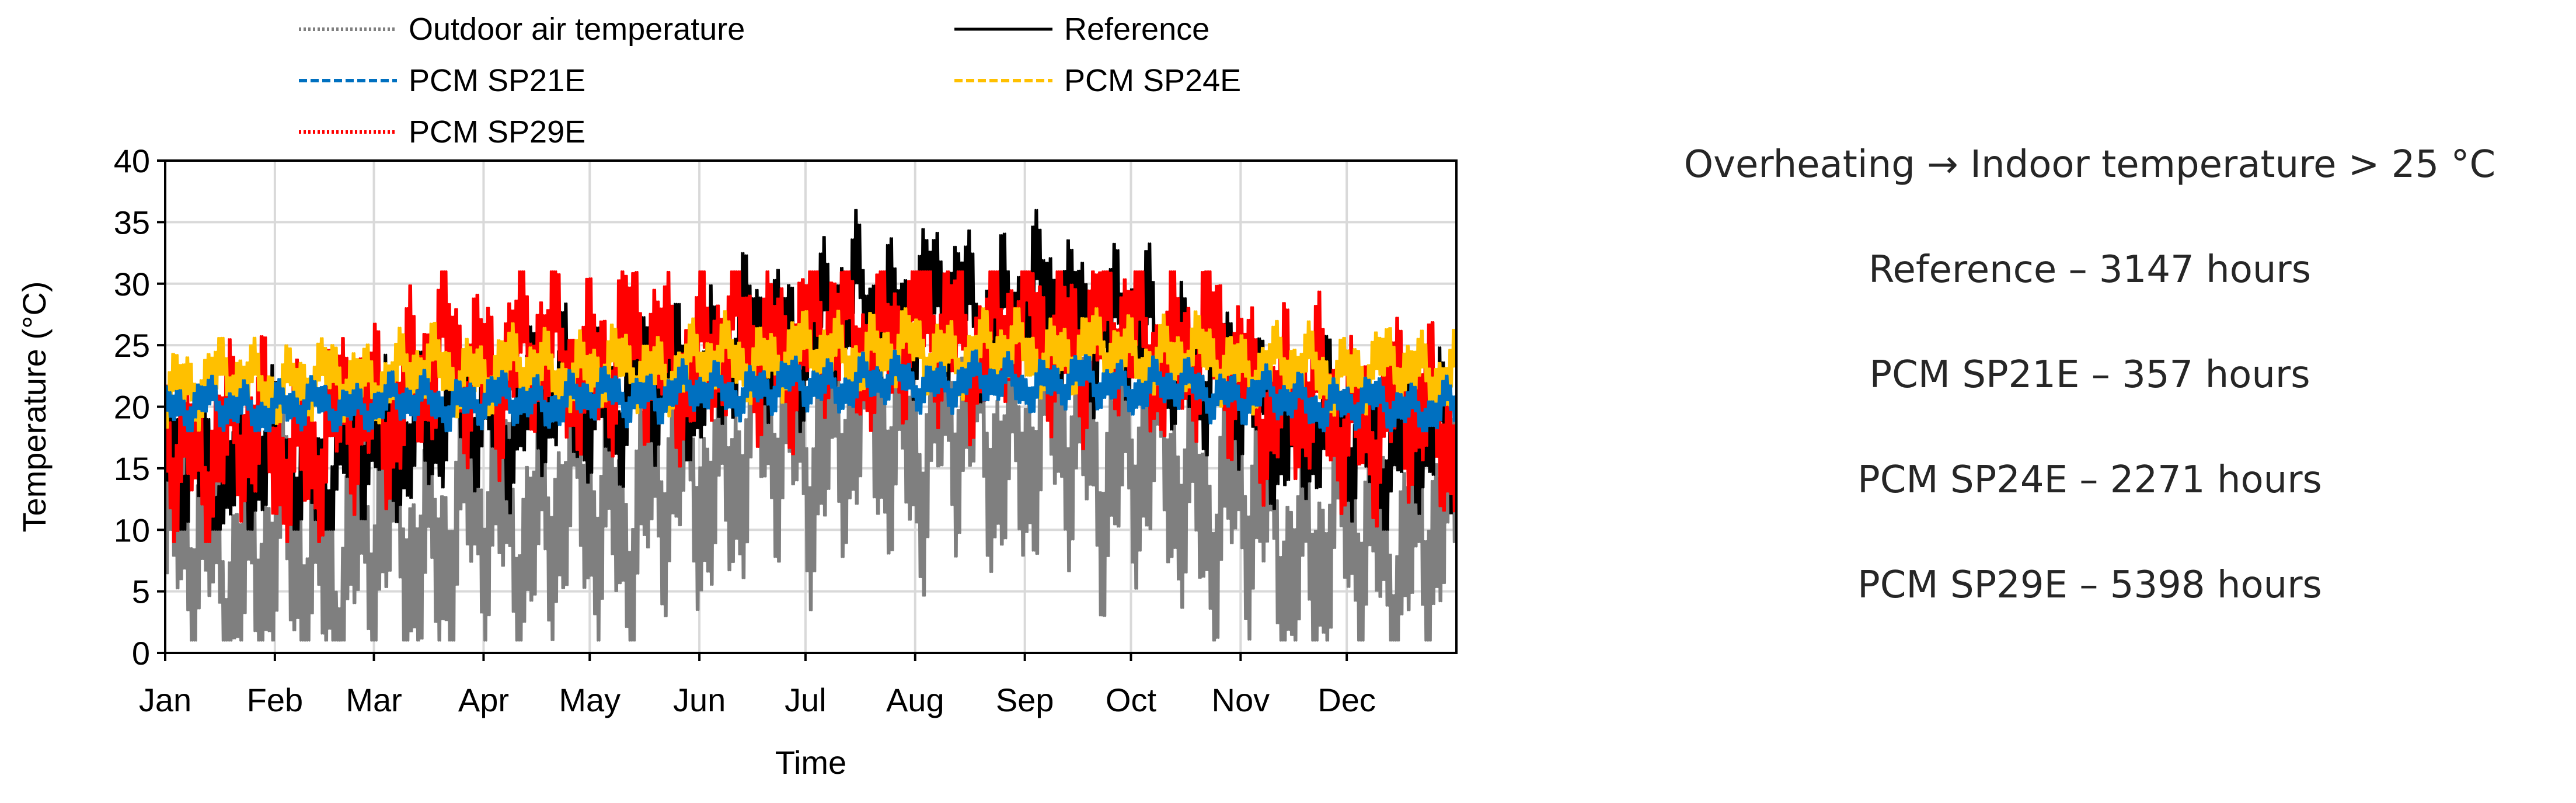  What do you see at coordinates (132, 160) in the screenshot?
I see `y-tick-label: 40` at bounding box center [132, 160].